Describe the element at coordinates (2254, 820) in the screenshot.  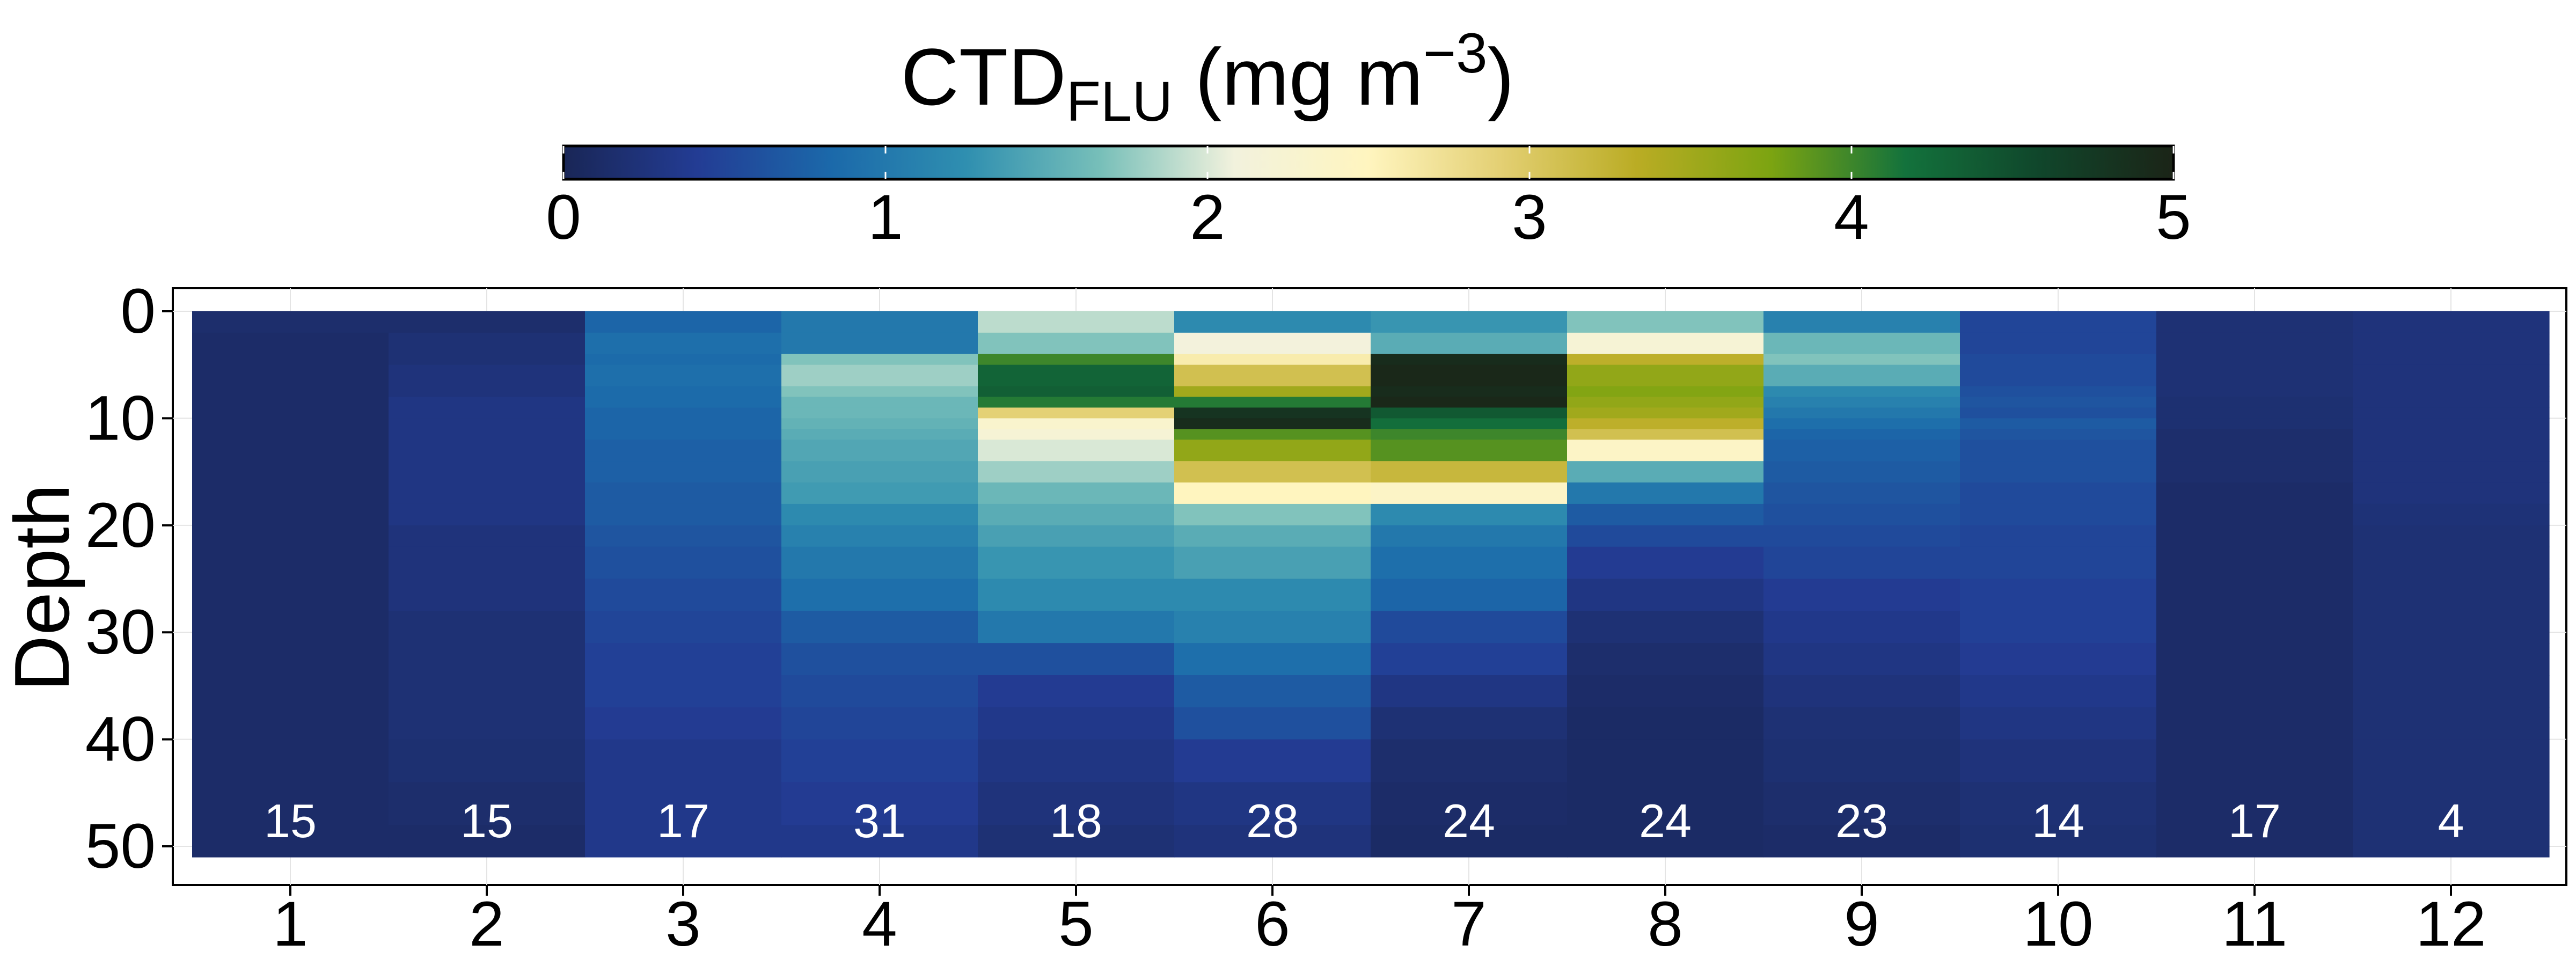
I see `station-count-label: 17` at that location.